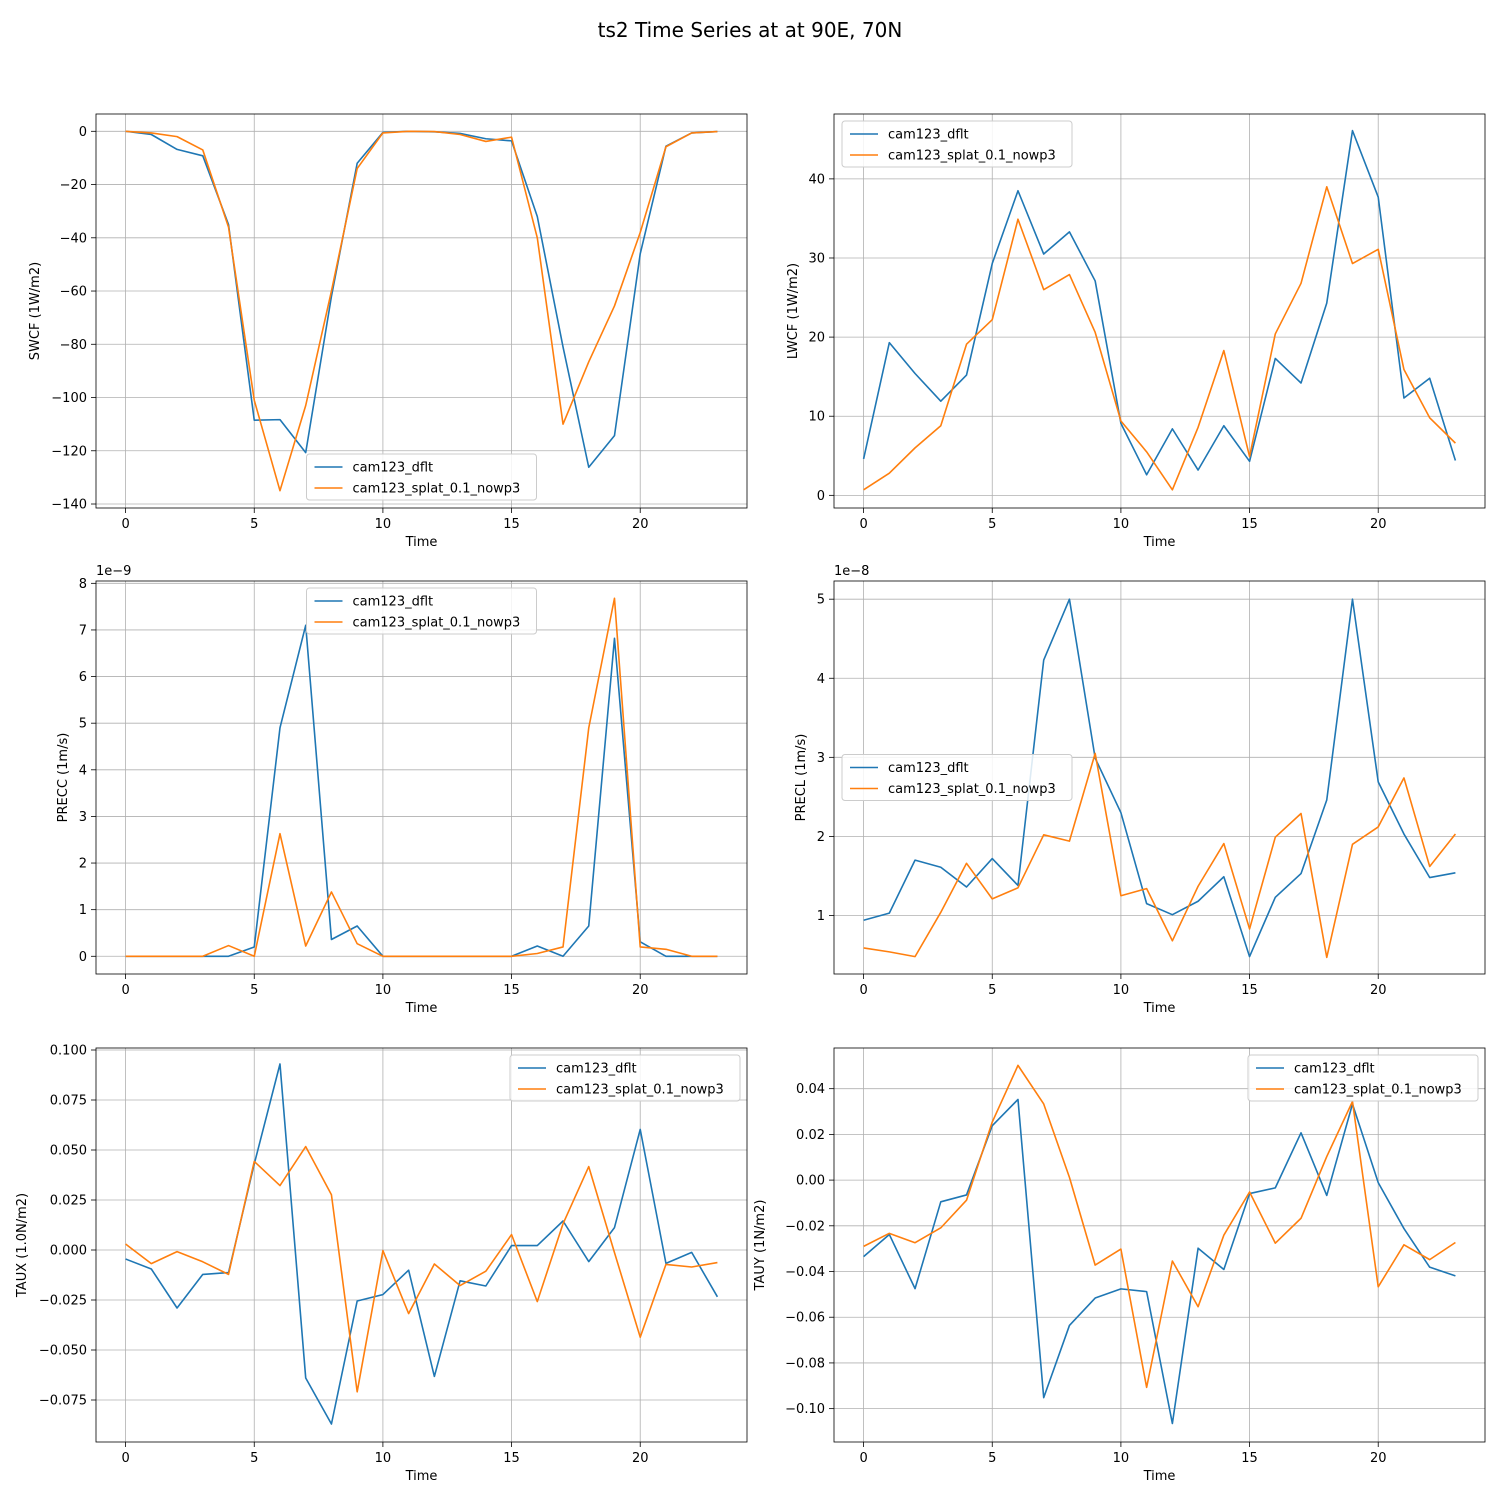 This screenshot has height=1500, width=1500. I want to click on y-tick-label: −0.025, so click(63, 1301).